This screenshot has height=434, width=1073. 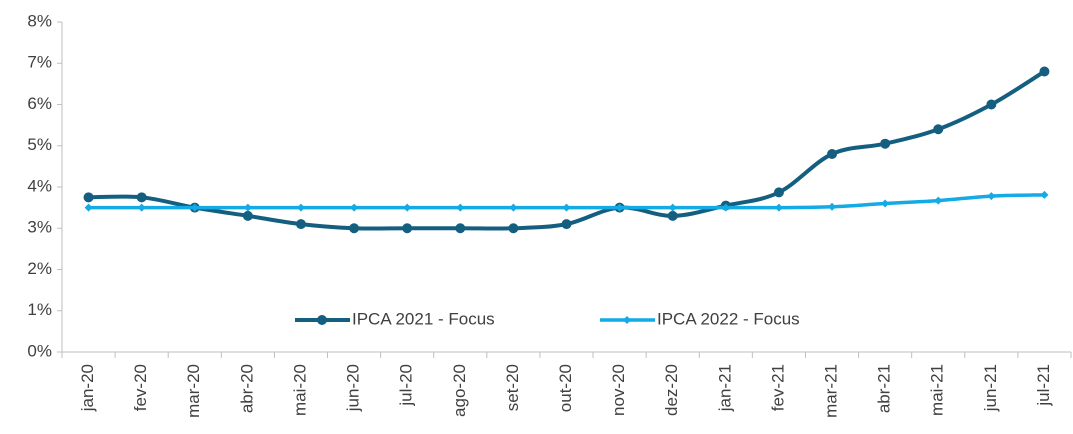 I want to click on x-tick-label: mai-20, so click(x=299, y=390).